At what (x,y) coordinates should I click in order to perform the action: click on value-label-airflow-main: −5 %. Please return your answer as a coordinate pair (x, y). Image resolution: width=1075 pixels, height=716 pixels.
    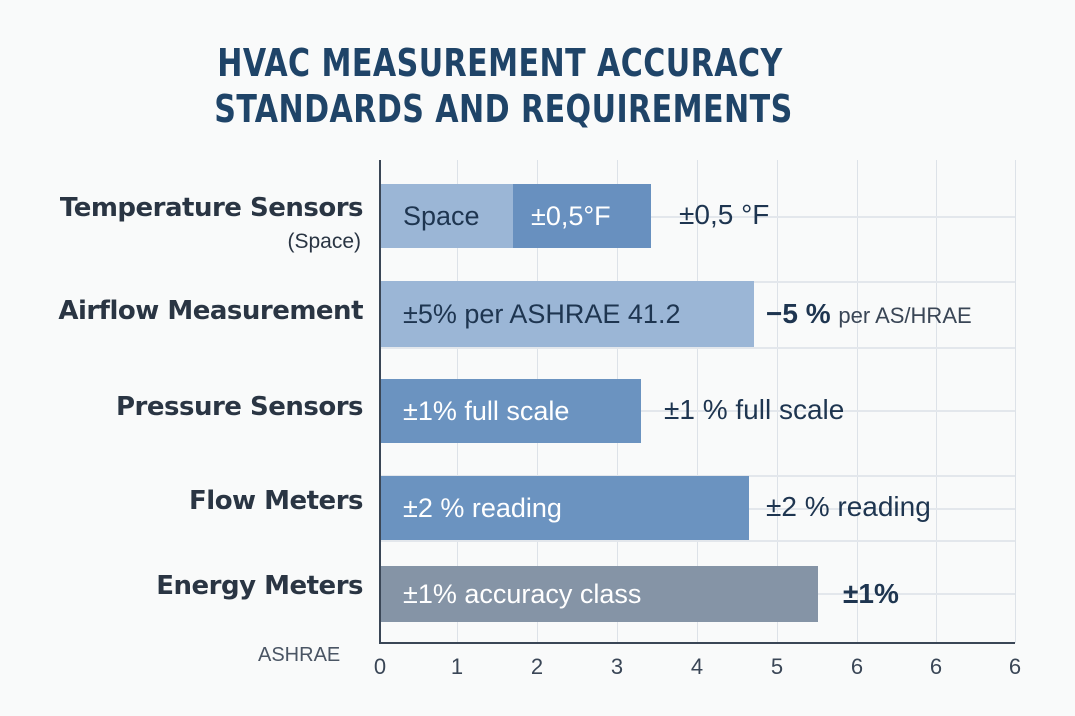
    Looking at the image, I should click on (798, 313).